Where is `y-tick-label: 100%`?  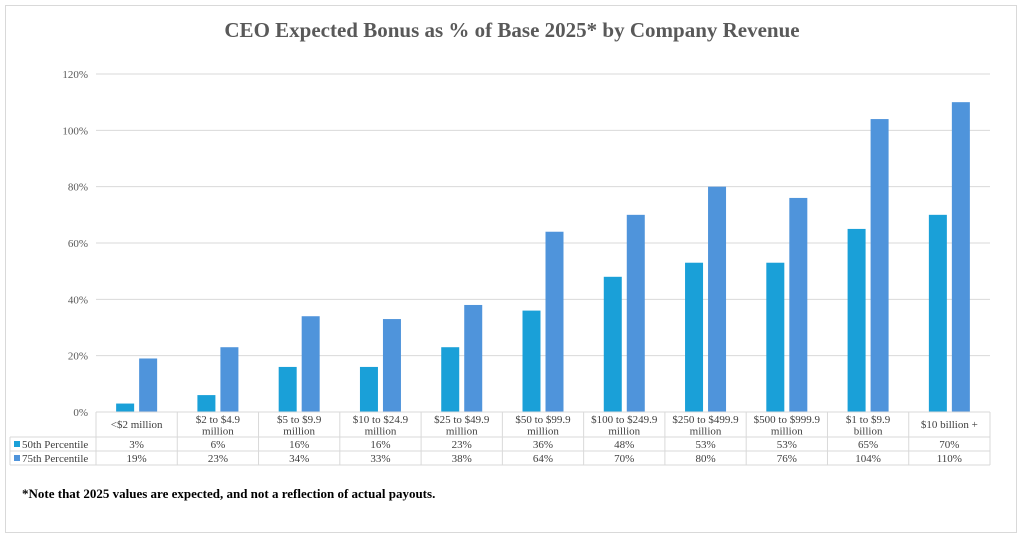 y-tick-label: 100% is located at coordinates (75, 131).